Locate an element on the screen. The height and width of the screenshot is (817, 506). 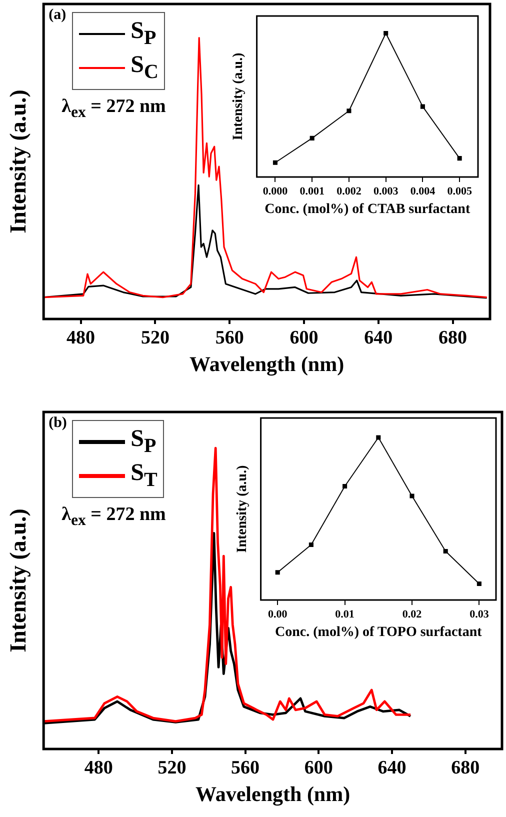
x-tick-label: 0.003 is located at coordinates (386, 191).